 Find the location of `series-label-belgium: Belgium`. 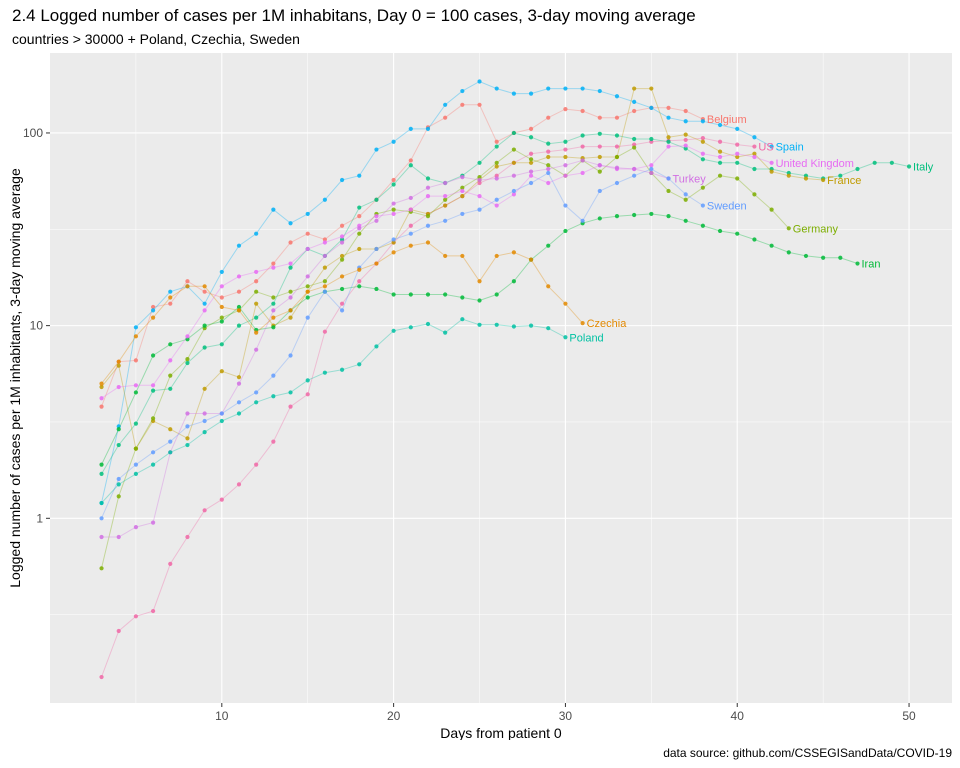

series-label-belgium: Belgium is located at coordinates (727, 120).